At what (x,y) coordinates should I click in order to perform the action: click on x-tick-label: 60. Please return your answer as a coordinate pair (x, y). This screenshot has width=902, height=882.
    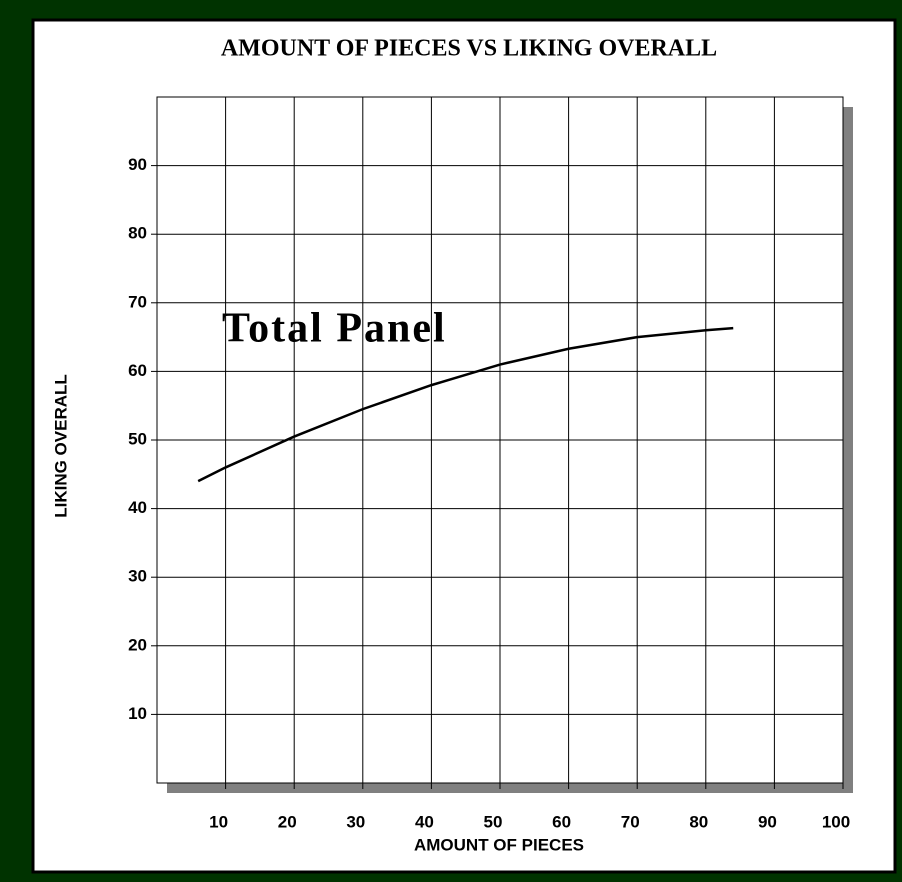
    Looking at the image, I should click on (561, 821).